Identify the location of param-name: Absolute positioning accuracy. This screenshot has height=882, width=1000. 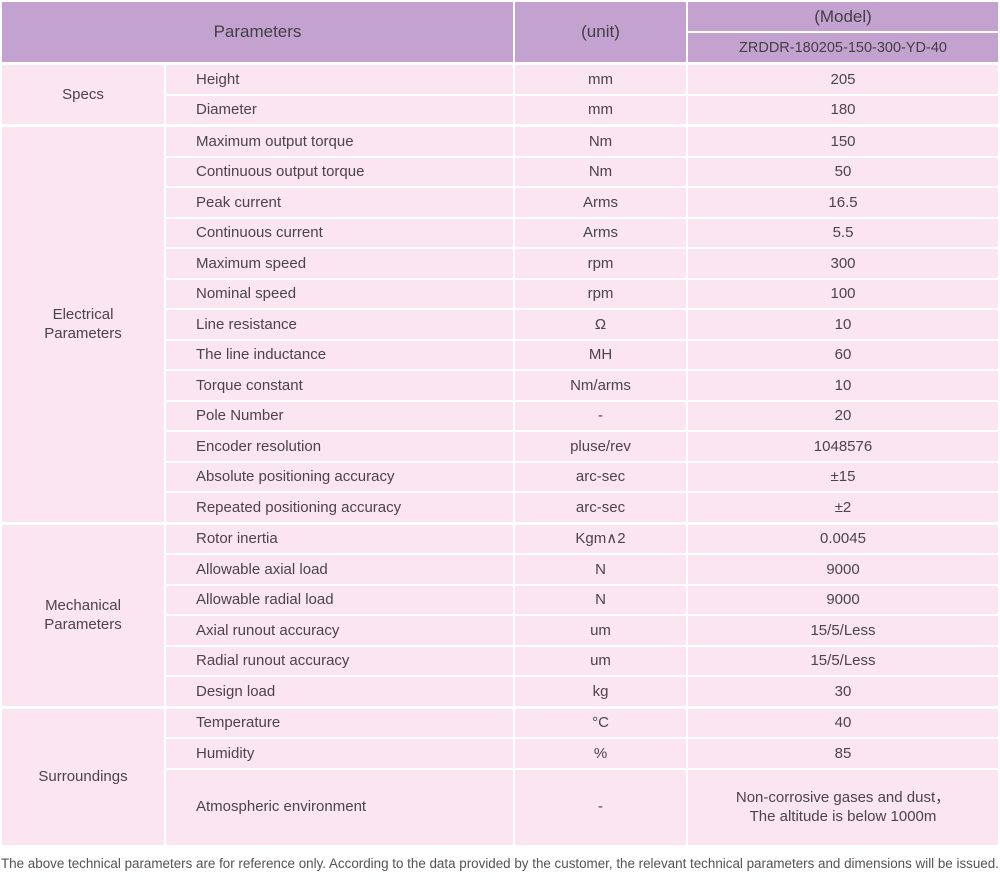
(339, 476).